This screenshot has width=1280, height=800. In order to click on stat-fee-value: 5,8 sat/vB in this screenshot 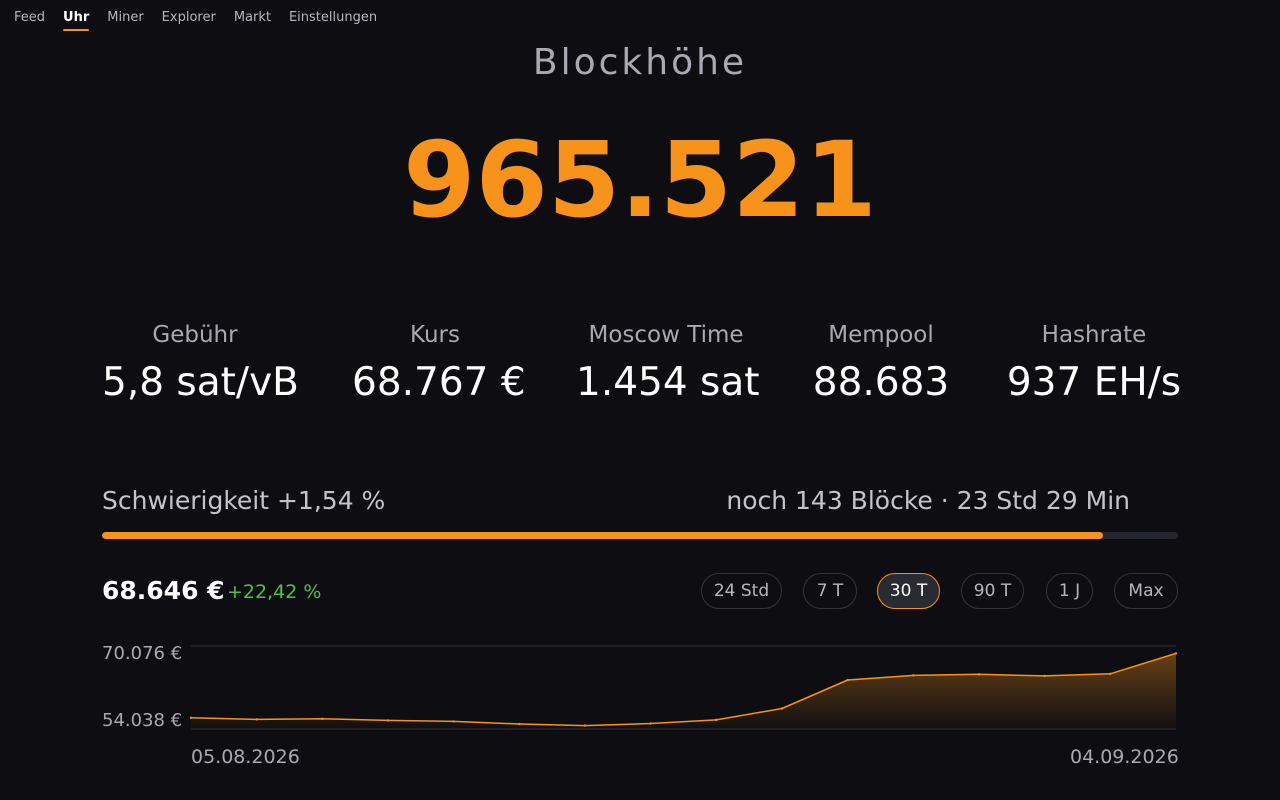, I will do `click(200, 382)`.